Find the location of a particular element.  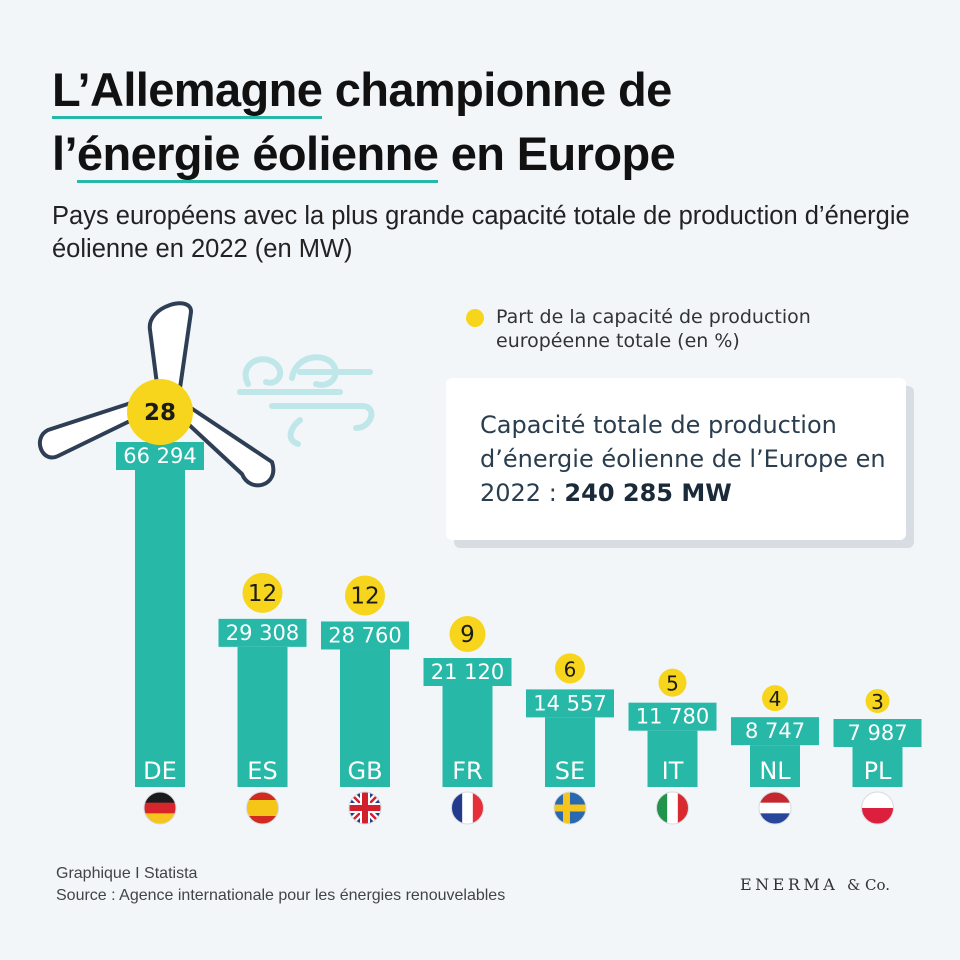

bar-it is located at coordinates (672, 758).